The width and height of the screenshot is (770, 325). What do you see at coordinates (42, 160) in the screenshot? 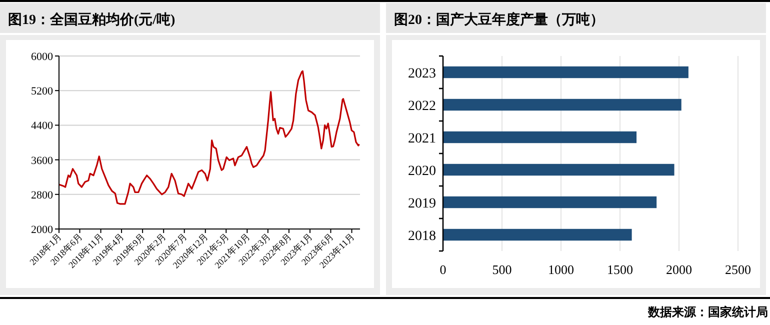
I see `y-tick-label: 3600` at bounding box center [42, 160].